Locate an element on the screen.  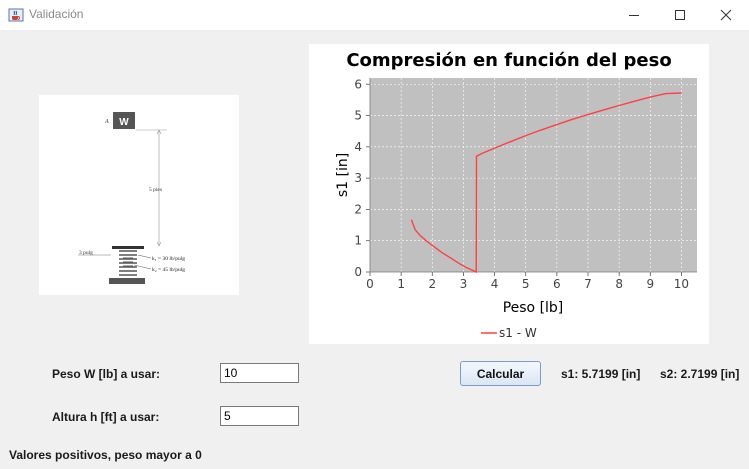
x-tick-label: 1 is located at coordinates (401, 284).